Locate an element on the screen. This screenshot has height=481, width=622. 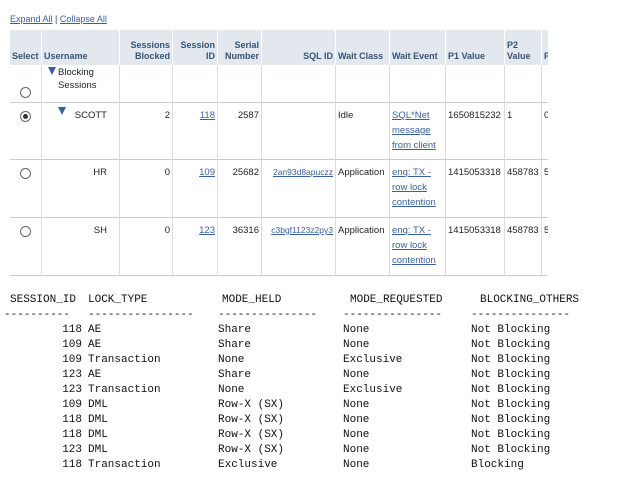
cell: 36316 is located at coordinates (240, 247).